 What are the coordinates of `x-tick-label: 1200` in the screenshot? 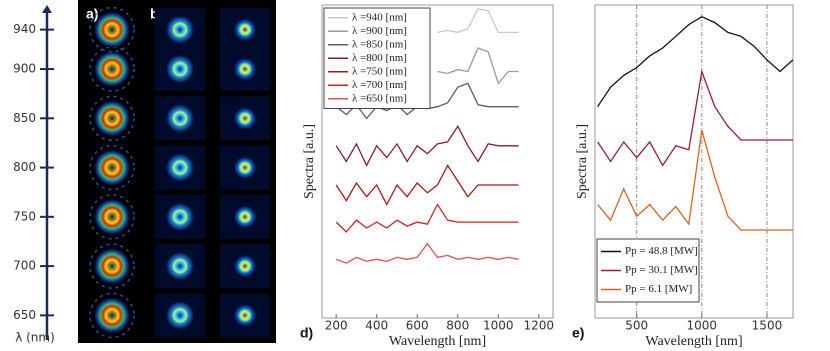 It's located at (539, 326).